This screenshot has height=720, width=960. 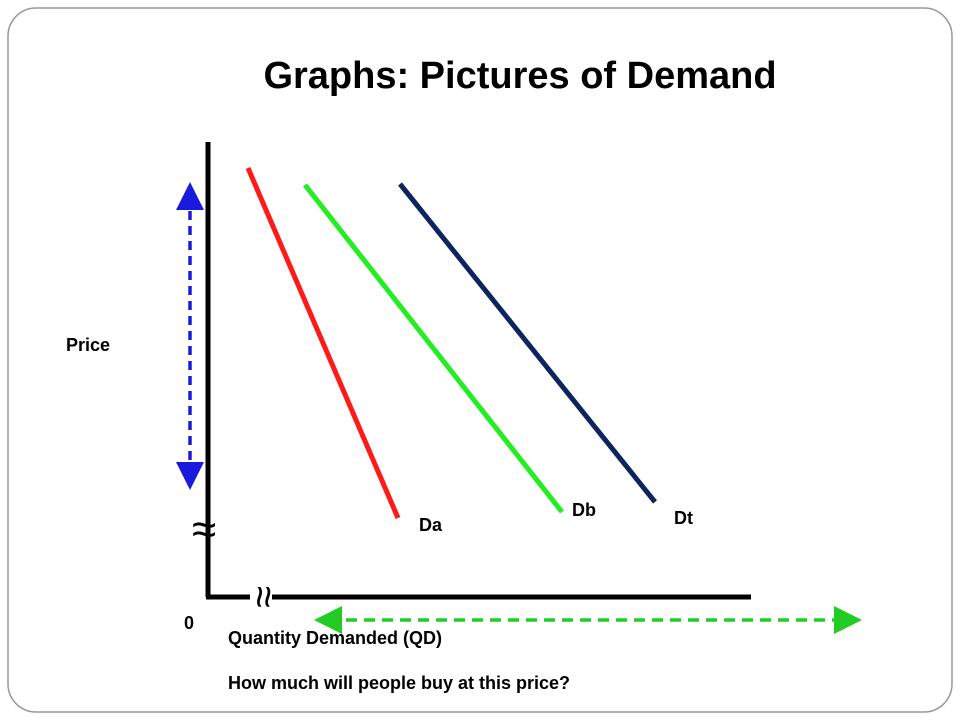 I want to click on origin-label: 0, so click(x=189, y=623).